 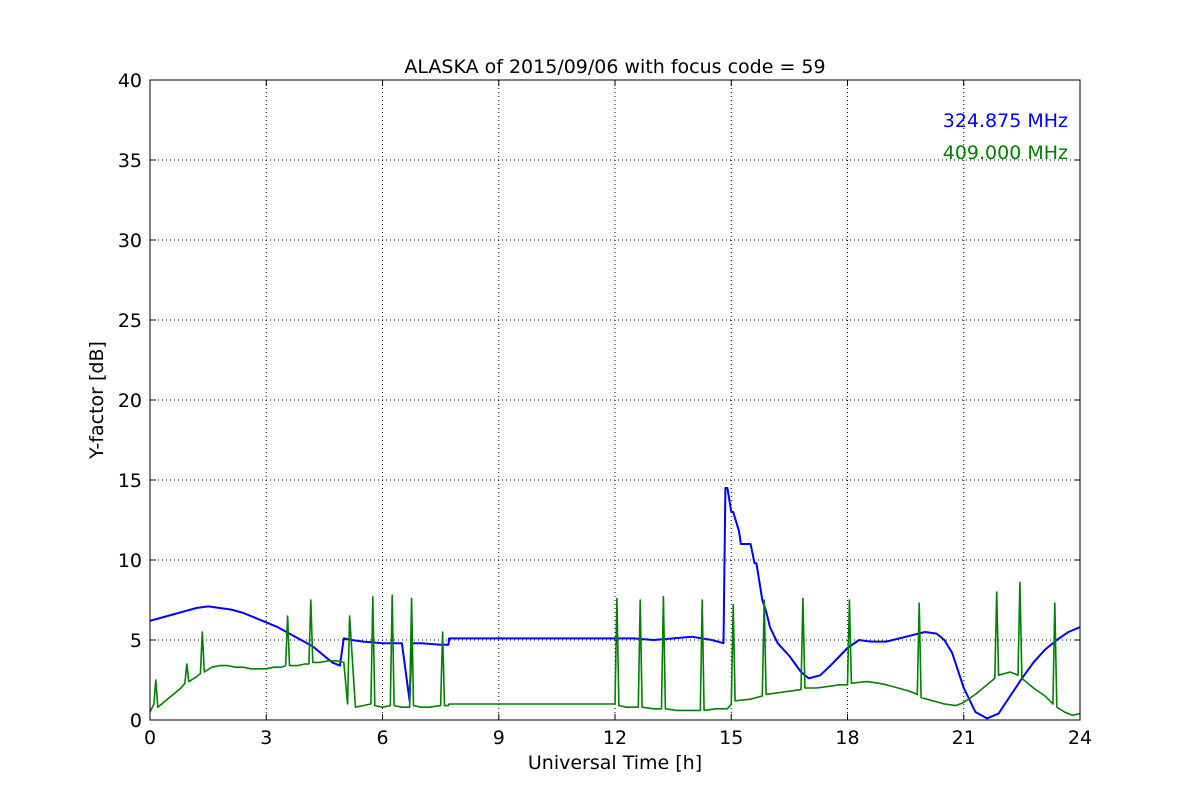 What do you see at coordinates (130, 481) in the screenshot?
I see `y-tick-label: 15` at bounding box center [130, 481].